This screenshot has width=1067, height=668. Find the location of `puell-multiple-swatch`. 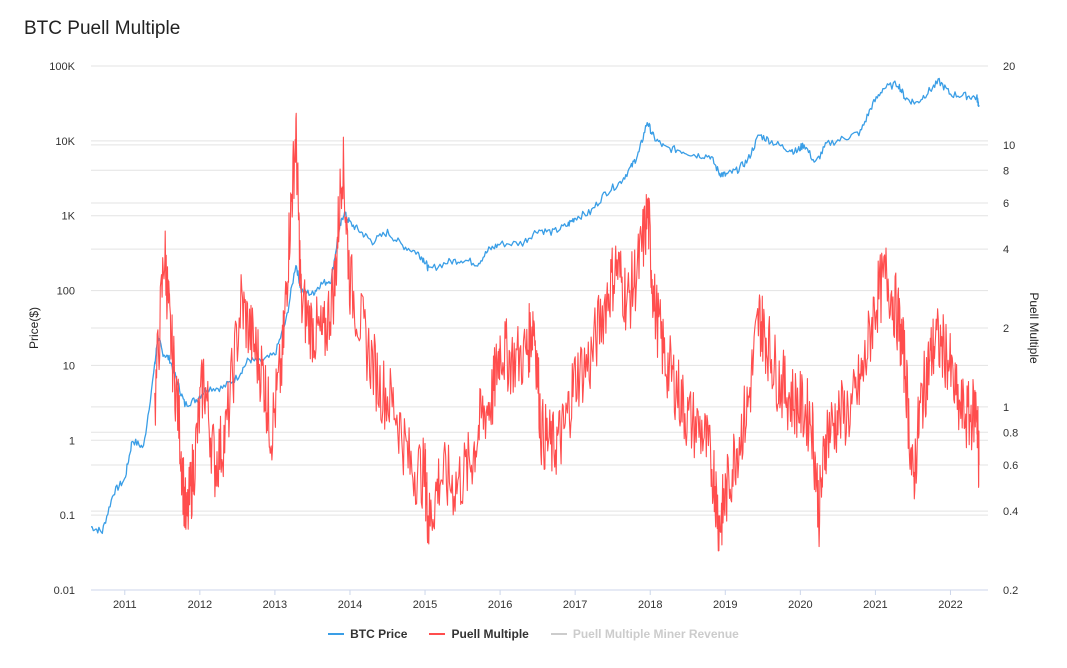

puell-multiple-swatch is located at coordinates (437, 634).